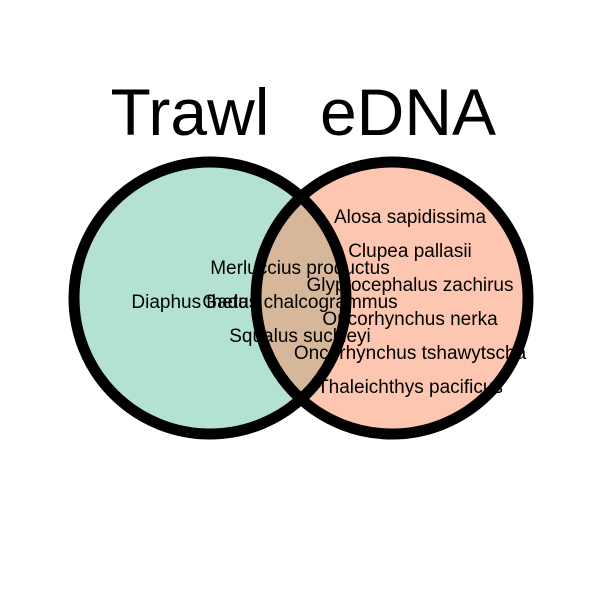  I want to click on species-label-both: Merluccius productus, so click(300, 268).